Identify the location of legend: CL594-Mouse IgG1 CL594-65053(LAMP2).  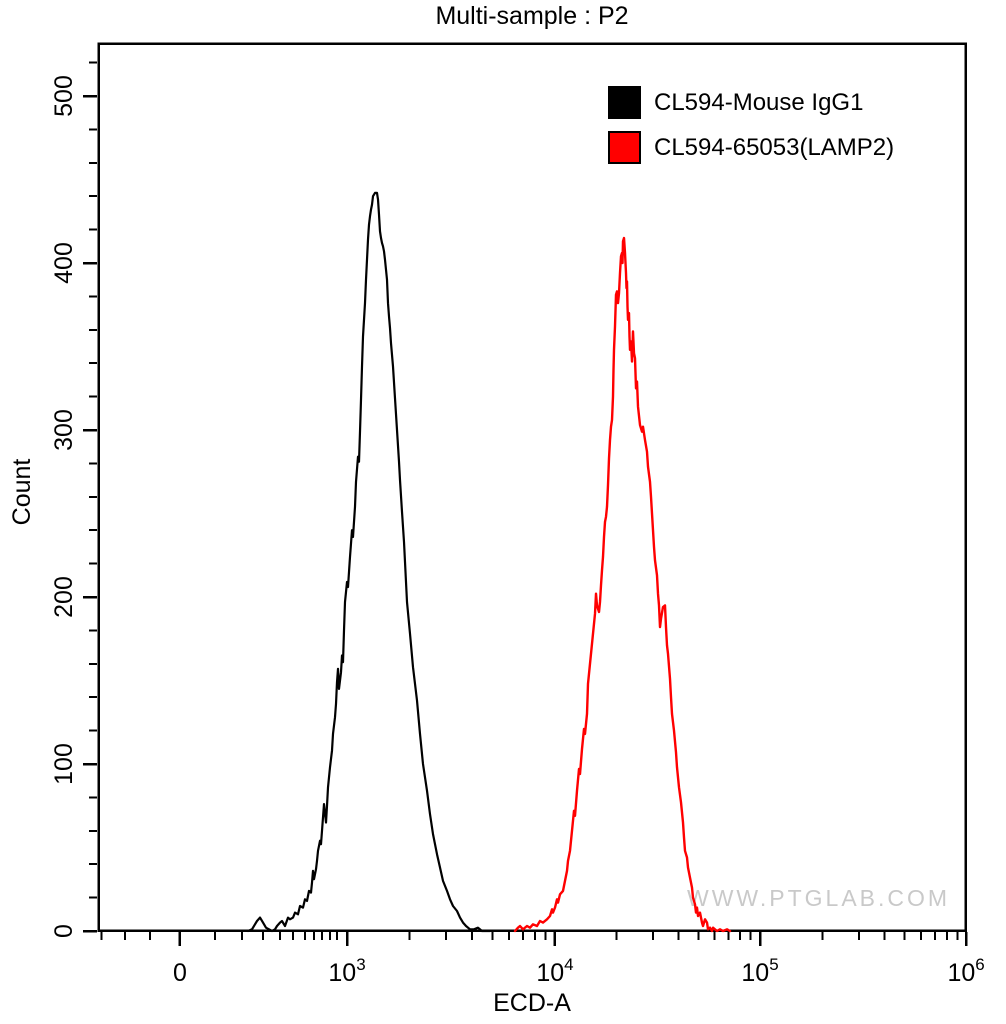
(751, 131).